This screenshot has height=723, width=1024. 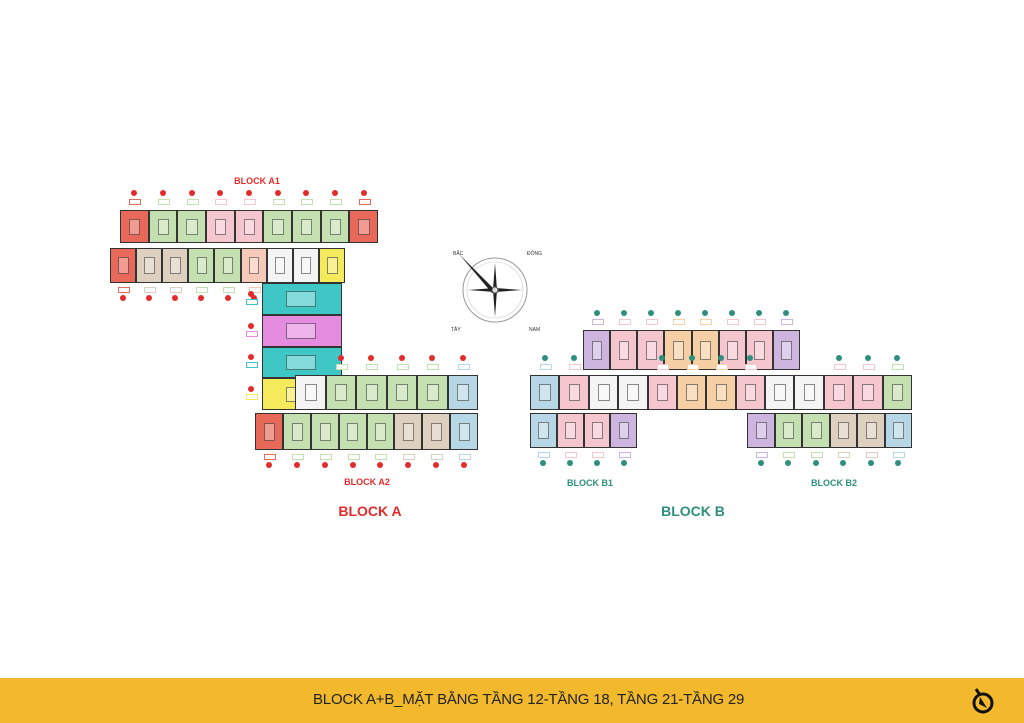 What do you see at coordinates (534, 253) in the screenshot?
I see `compass-east: ĐÔNG` at bounding box center [534, 253].